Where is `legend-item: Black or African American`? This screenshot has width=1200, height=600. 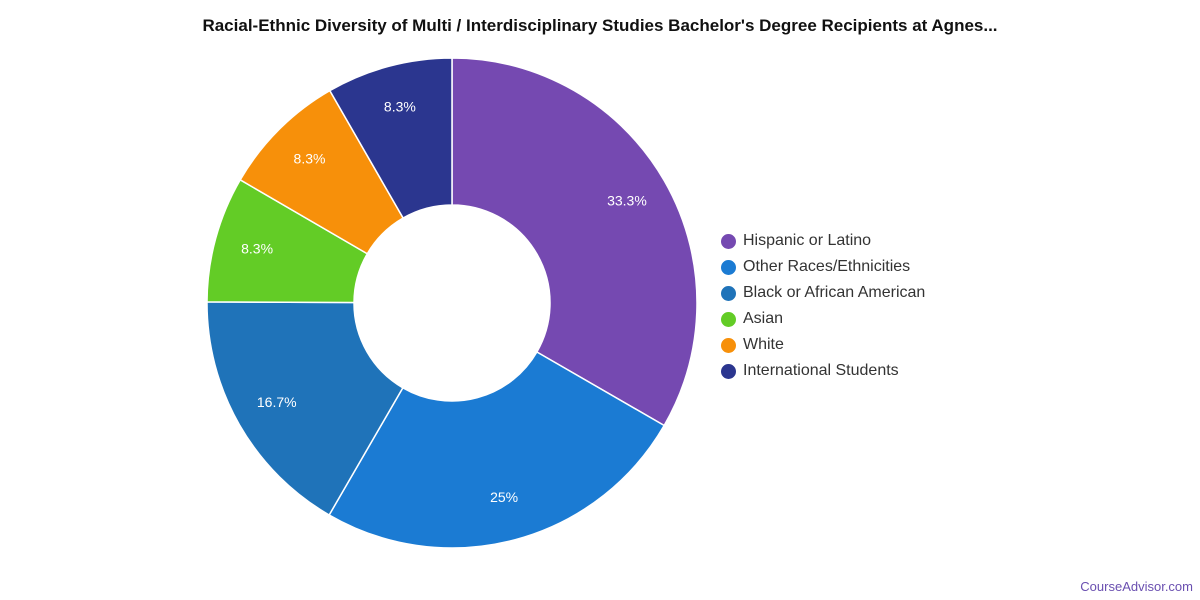 legend-item: Black or African American is located at coordinates (823, 293).